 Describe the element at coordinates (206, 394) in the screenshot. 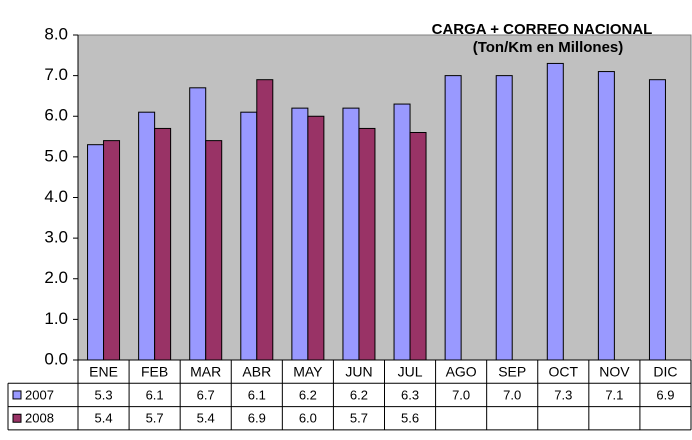

I see `data-label: 6.7` at that location.